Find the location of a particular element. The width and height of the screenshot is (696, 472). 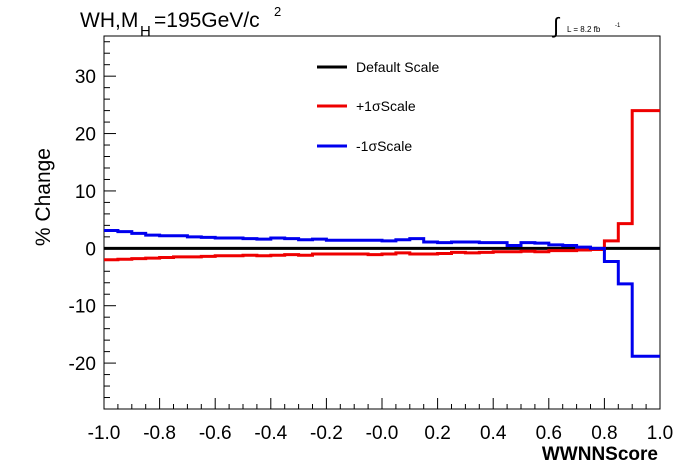

y-tick-label: 0 is located at coordinates (90, 249).